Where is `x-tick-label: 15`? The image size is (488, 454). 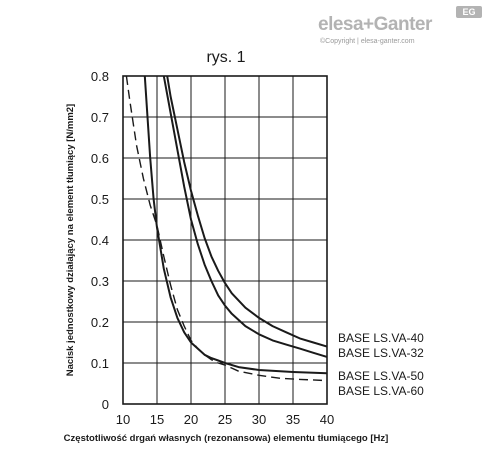
x-tick-label: 15 is located at coordinates (157, 419).